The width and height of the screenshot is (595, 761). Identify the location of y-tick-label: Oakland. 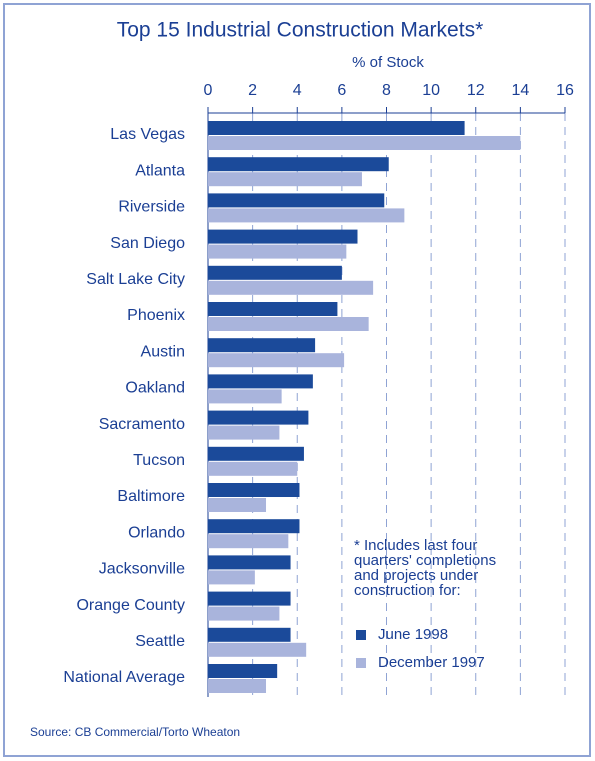
(155, 388).